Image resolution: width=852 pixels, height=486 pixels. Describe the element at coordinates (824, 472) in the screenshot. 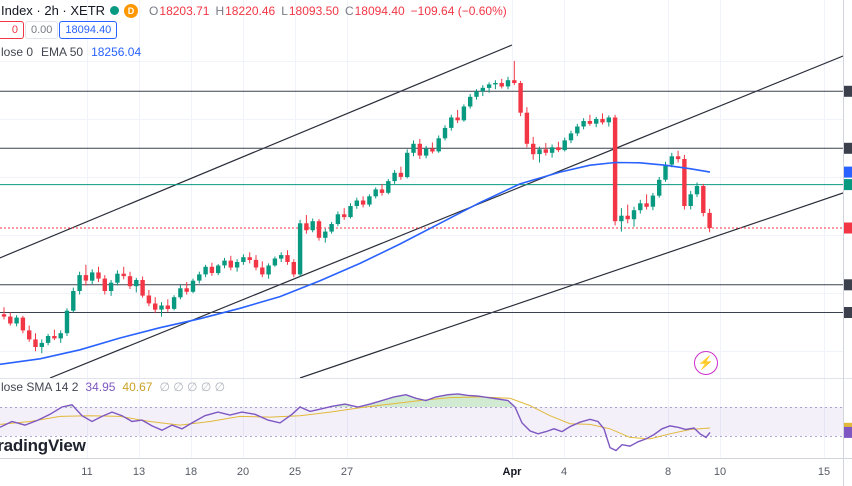

I see `time-axis-label: 15` at that location.